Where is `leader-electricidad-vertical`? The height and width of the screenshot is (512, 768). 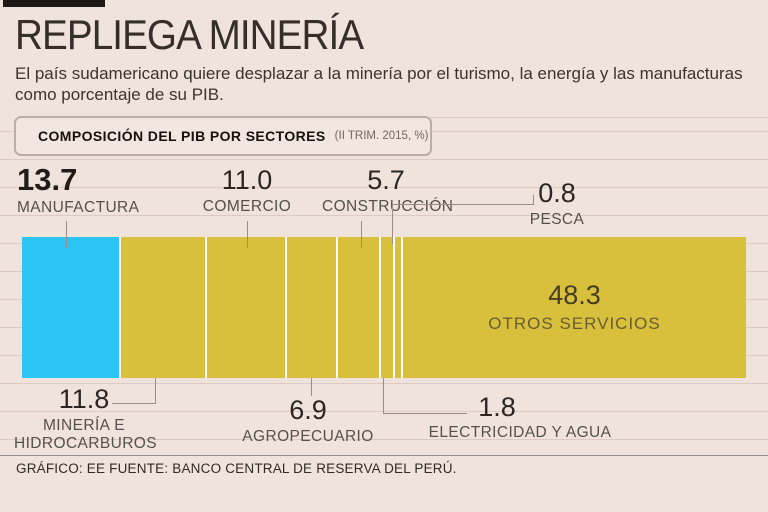 leader-electricidad-vertical is located at coordinates (383, 396).